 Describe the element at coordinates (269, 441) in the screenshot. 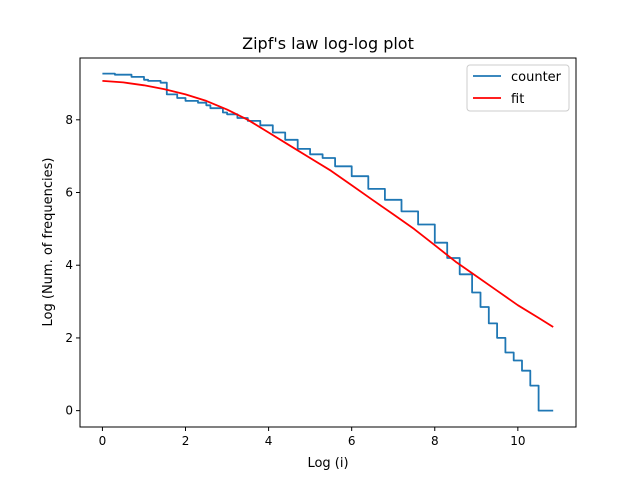

I see `x-tick-label: 4` at that location.